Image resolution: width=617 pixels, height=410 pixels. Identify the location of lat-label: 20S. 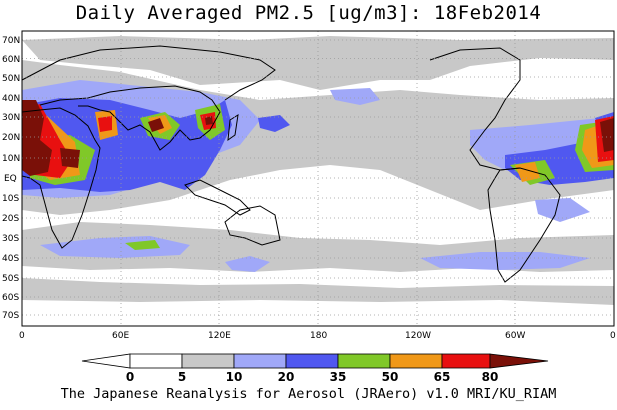
(10, 219).